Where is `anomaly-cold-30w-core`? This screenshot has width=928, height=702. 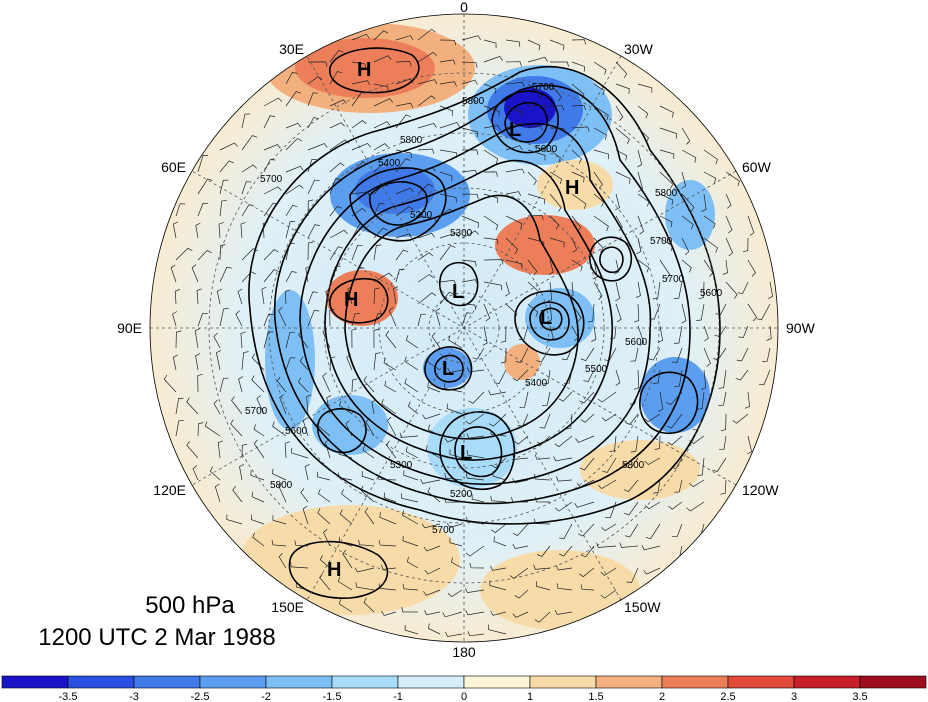 anomaly-cold-30w-core is located at coordinates (530, 108).